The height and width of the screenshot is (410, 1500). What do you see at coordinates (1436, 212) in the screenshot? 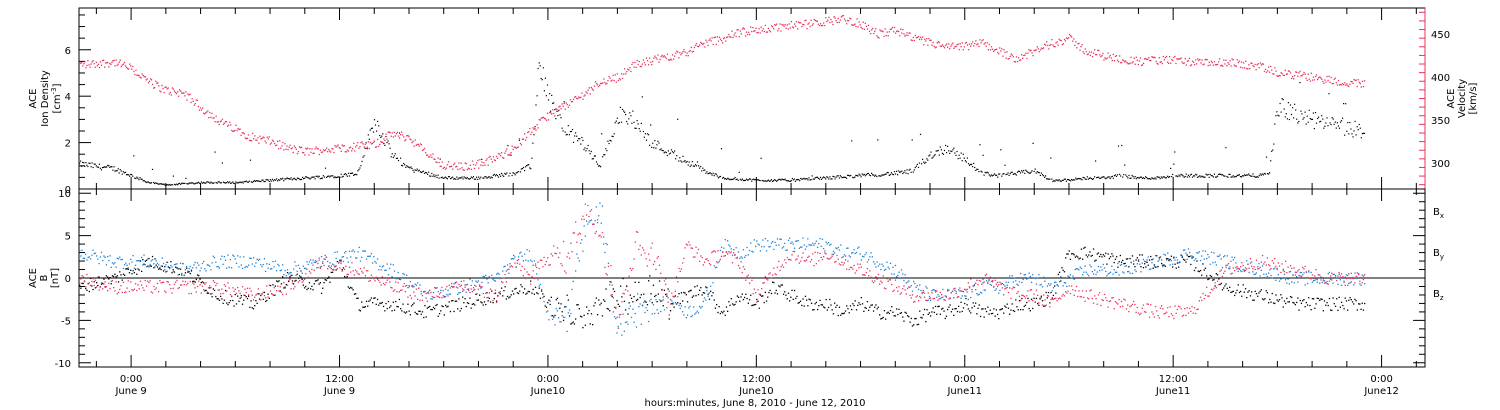
I see `legend-name: B` at bounding box center [1436, 212].